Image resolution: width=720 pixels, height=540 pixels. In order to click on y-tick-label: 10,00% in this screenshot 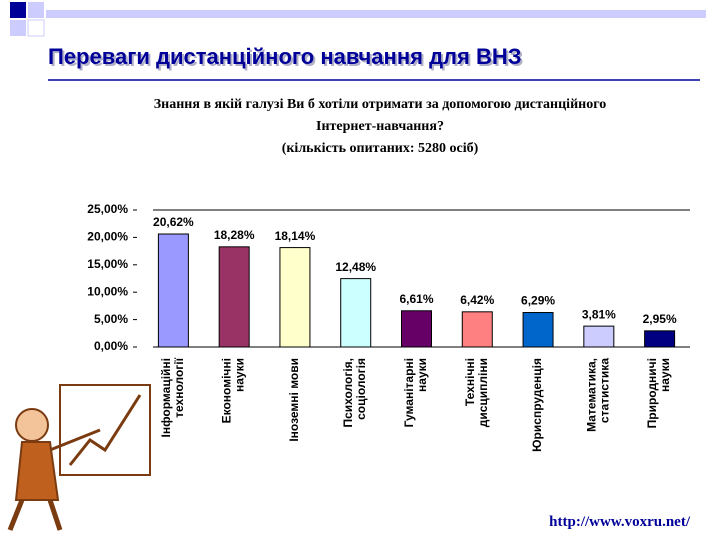, I will do `click(107, 291)`.